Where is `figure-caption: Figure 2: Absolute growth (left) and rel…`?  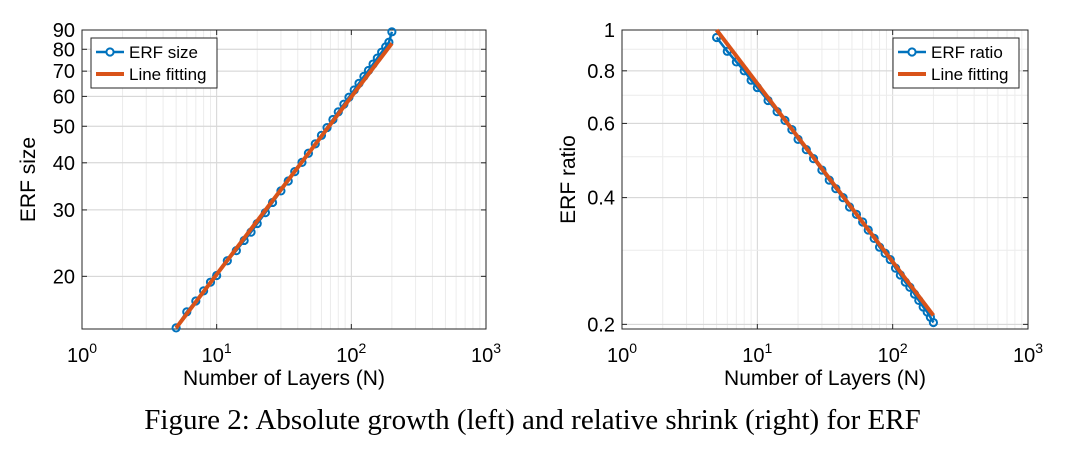 figure-caption: Figure 2: Absolute growth (left) and rel… is located at coordinates (532, 420).